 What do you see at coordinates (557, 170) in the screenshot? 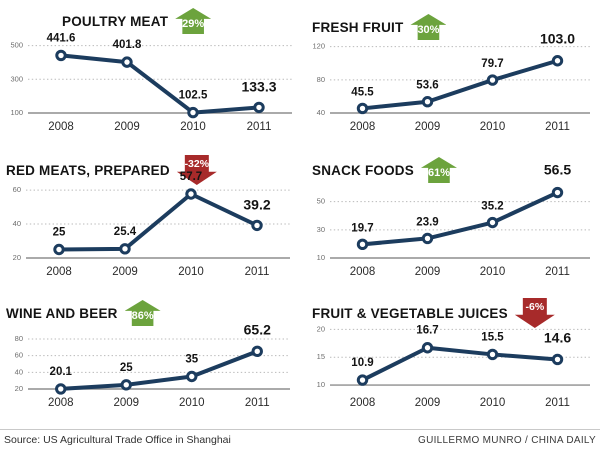
I see `data-point-label: 56.5` at bounding box center [557, 170].